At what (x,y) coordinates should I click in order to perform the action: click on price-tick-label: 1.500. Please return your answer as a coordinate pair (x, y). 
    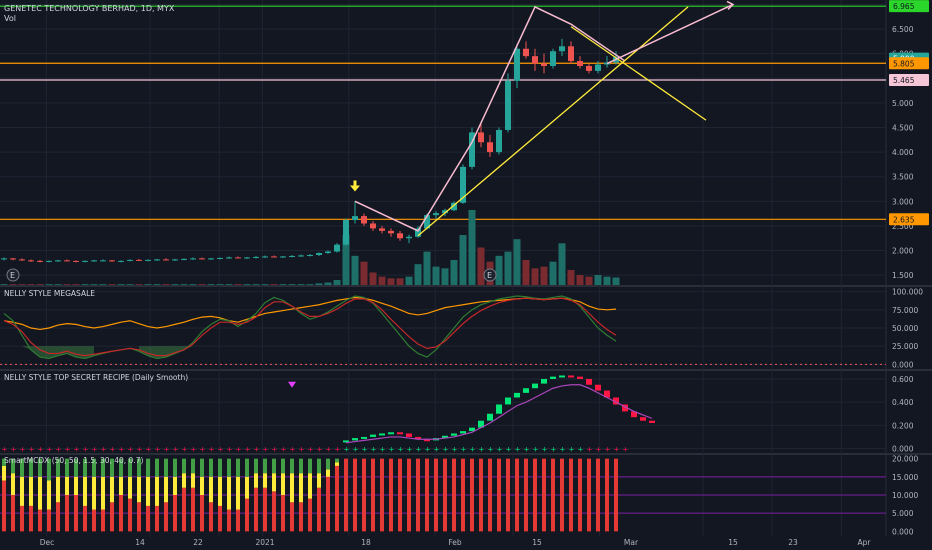
    Looking at the image, I should click on (903, 275).